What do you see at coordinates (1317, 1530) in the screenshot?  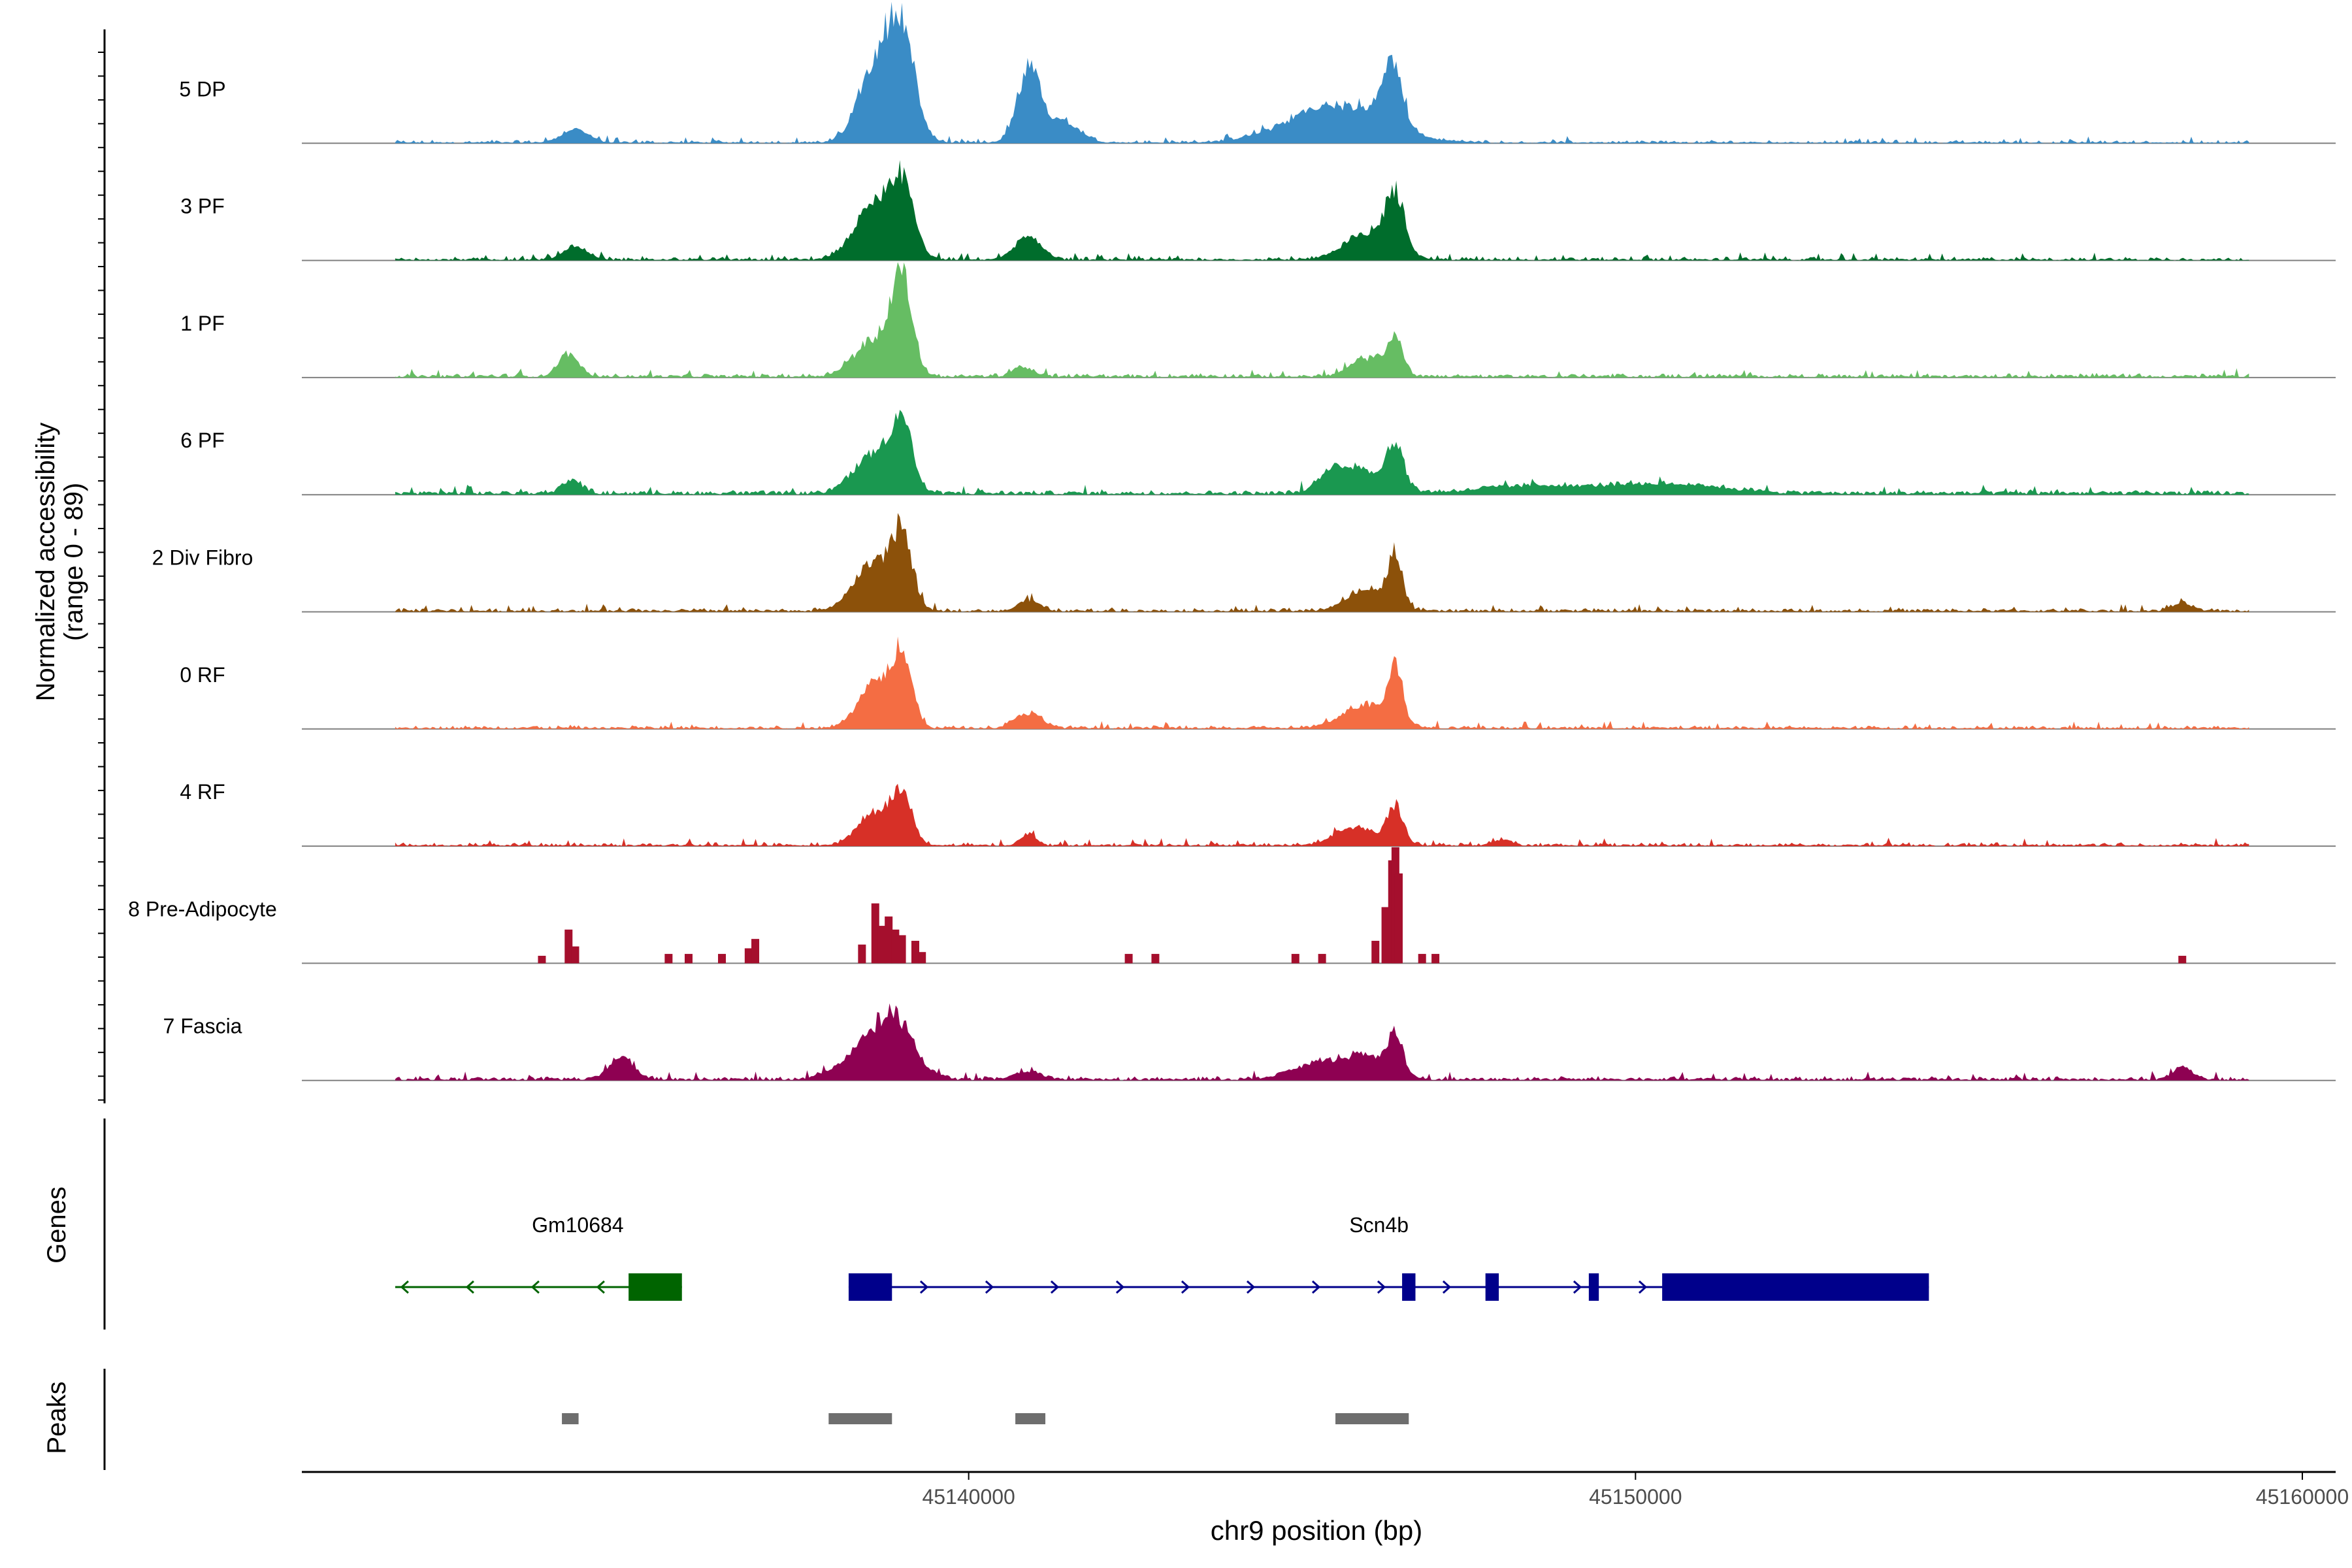 I see `x-axis-title: chr9 position (bp)` at bounding box center [1317, 1530].